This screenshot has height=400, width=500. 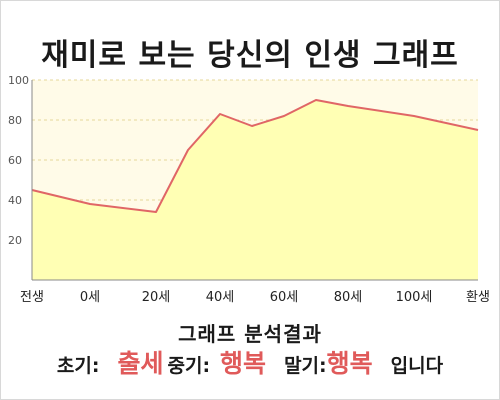 I want to click on x-tick-label: 60세, so click(x=284, y=297).